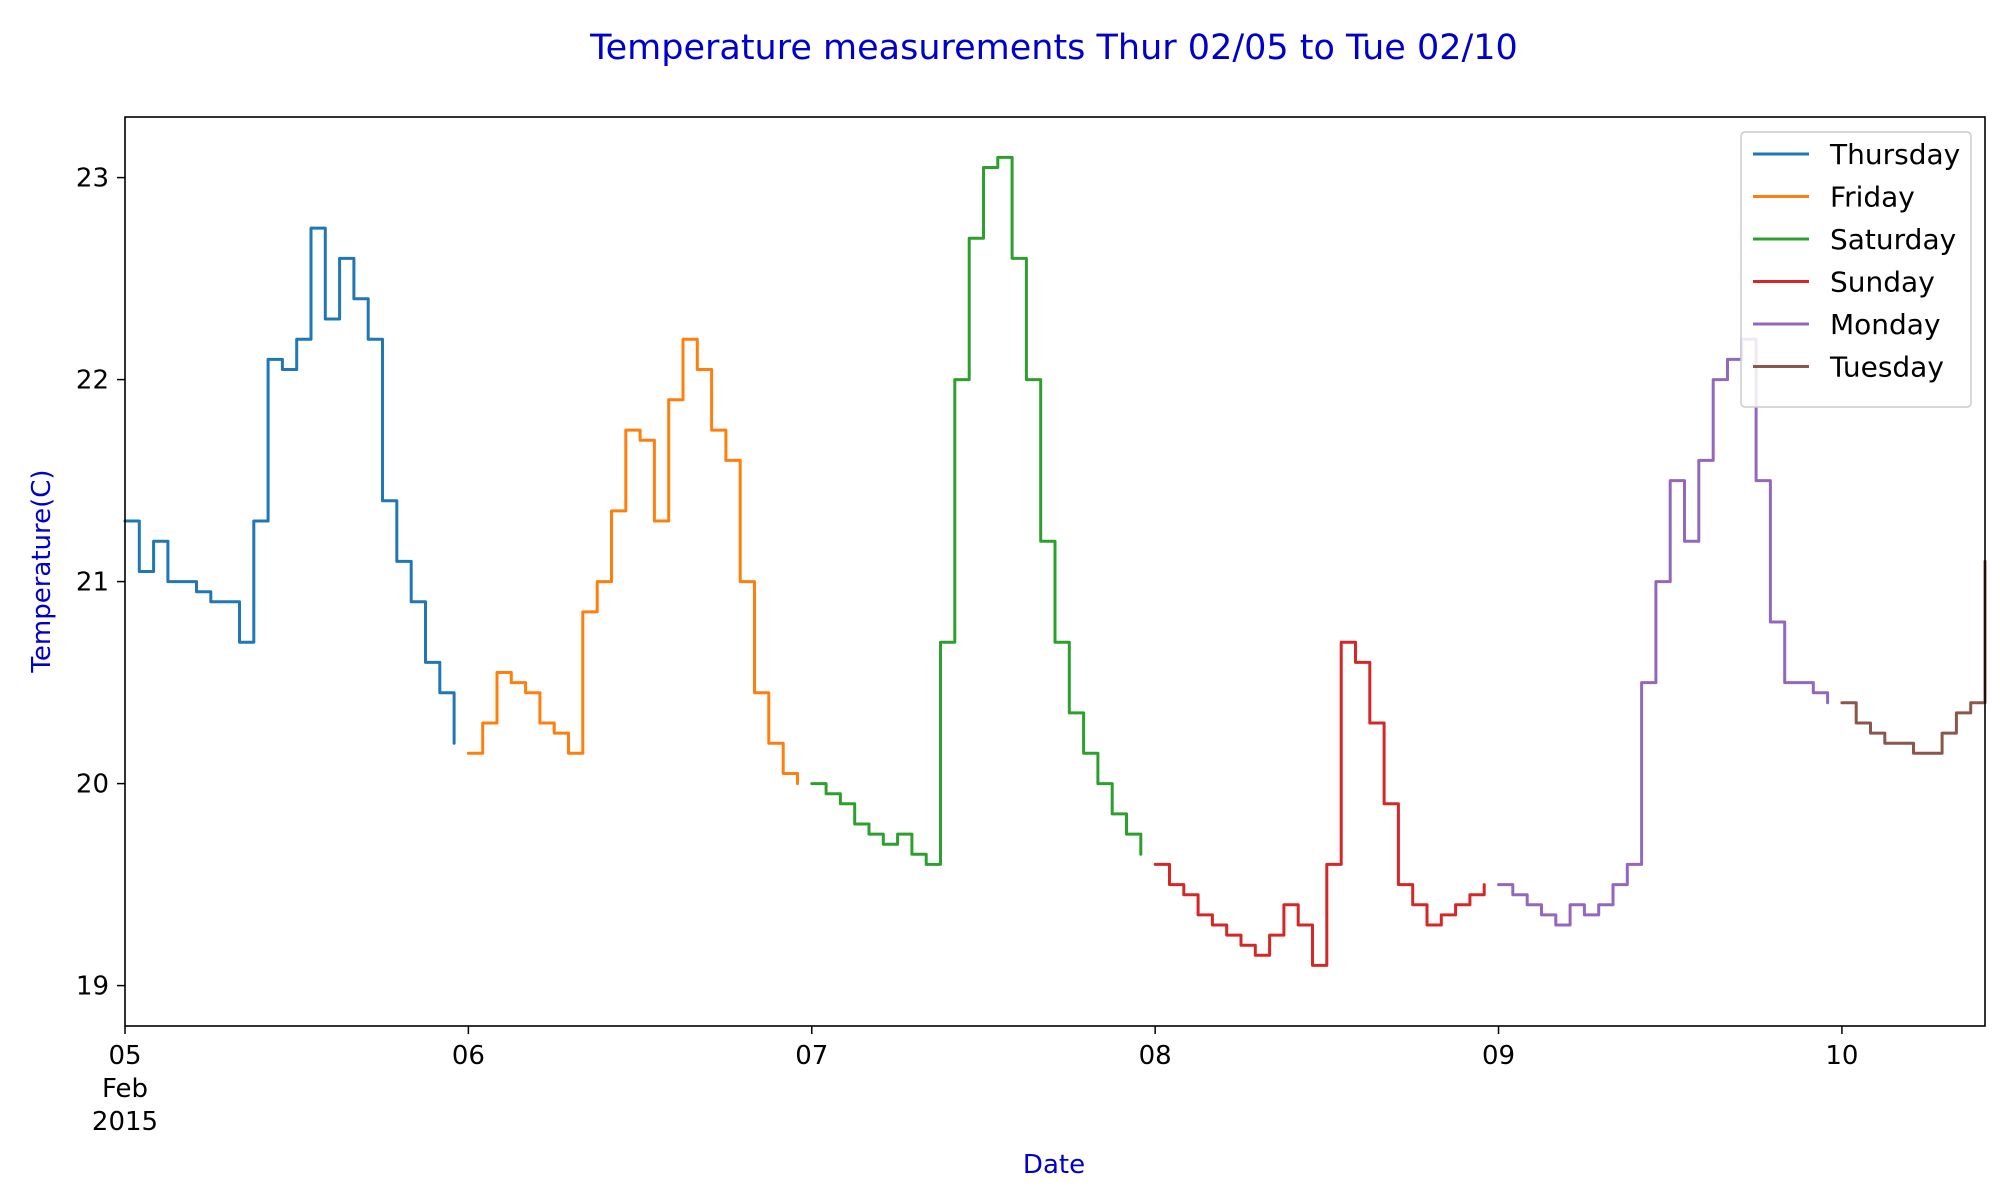 This screenshot has width=2000, height=1200. Describe the element at coordinates (1155, 1056) in the screenshot. I see `x-tick-label: 08` at that location.